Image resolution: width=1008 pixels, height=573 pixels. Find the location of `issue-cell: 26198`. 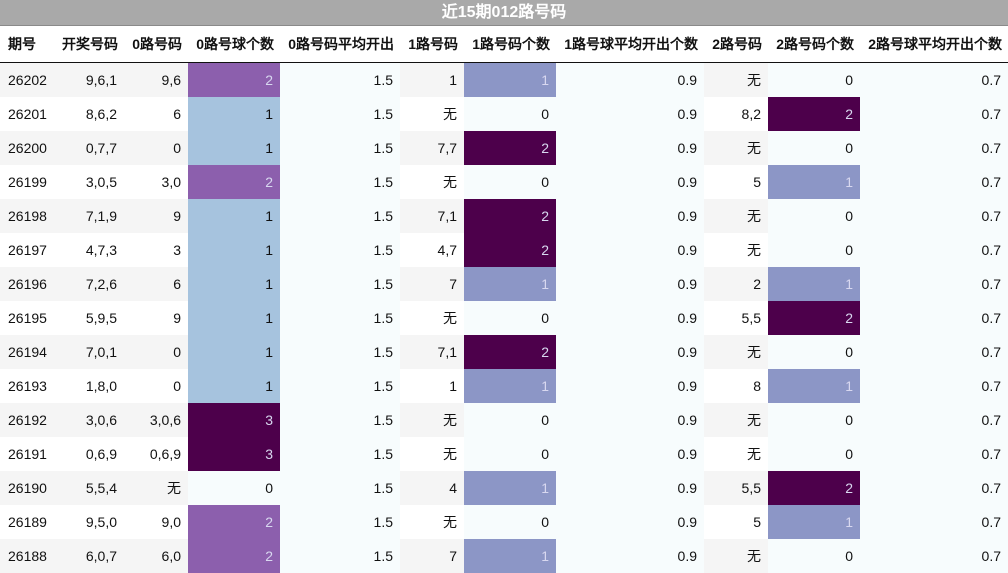

issue-cell: 26198 is located at coordinates (28, 216).